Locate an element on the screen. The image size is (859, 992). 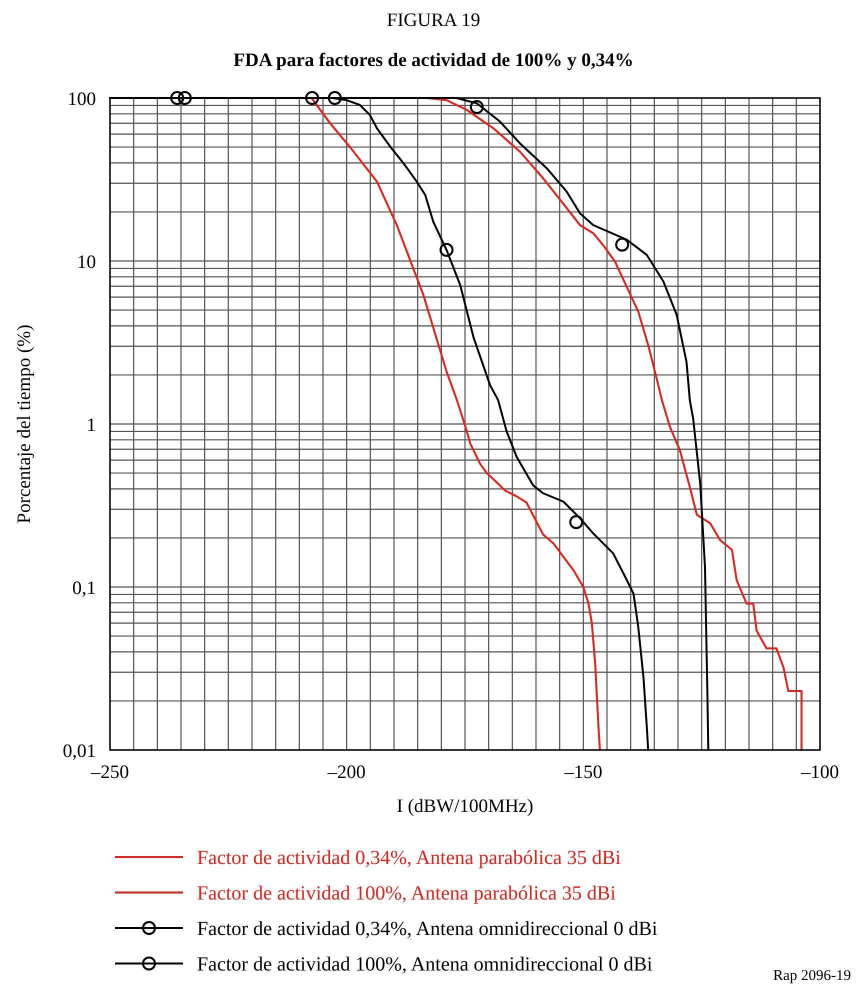
text: Rap 2096-19 is located at coordinates (812, 976).